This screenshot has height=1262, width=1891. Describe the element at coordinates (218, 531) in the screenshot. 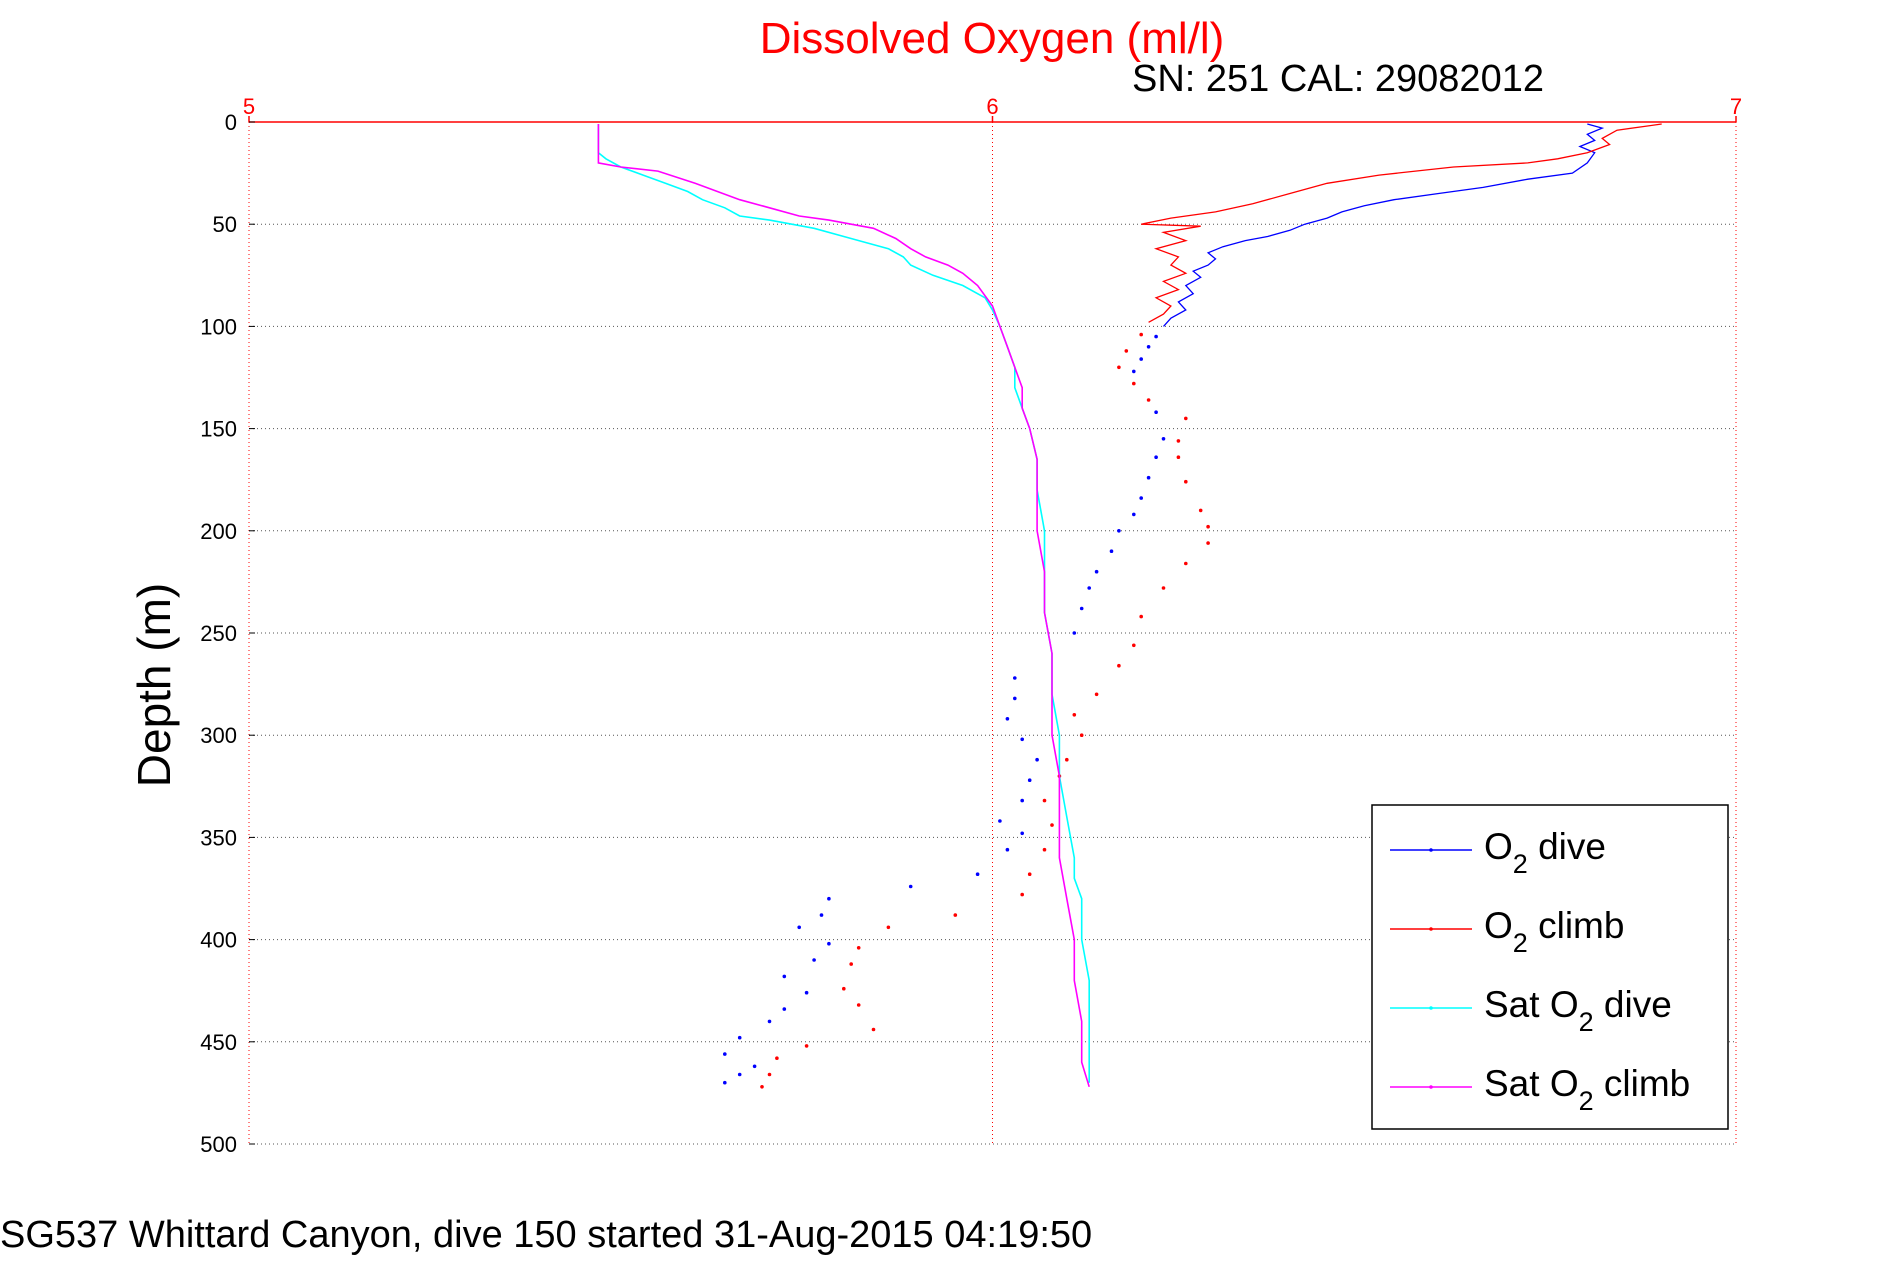

I see `y-tick-label: 200` at that location.